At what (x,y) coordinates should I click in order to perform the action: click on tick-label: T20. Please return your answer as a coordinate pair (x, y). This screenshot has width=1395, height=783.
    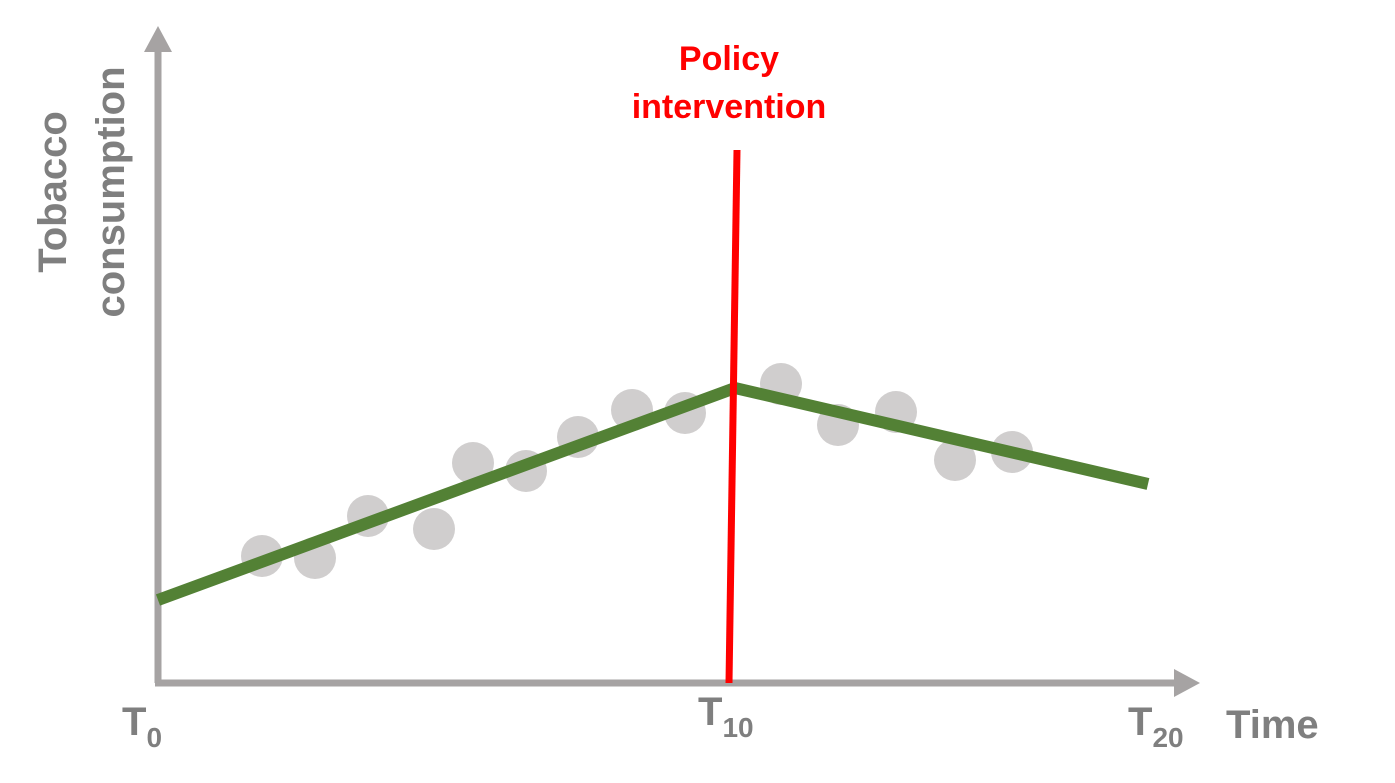
    Looking at the image, I should click on (1156, 726).